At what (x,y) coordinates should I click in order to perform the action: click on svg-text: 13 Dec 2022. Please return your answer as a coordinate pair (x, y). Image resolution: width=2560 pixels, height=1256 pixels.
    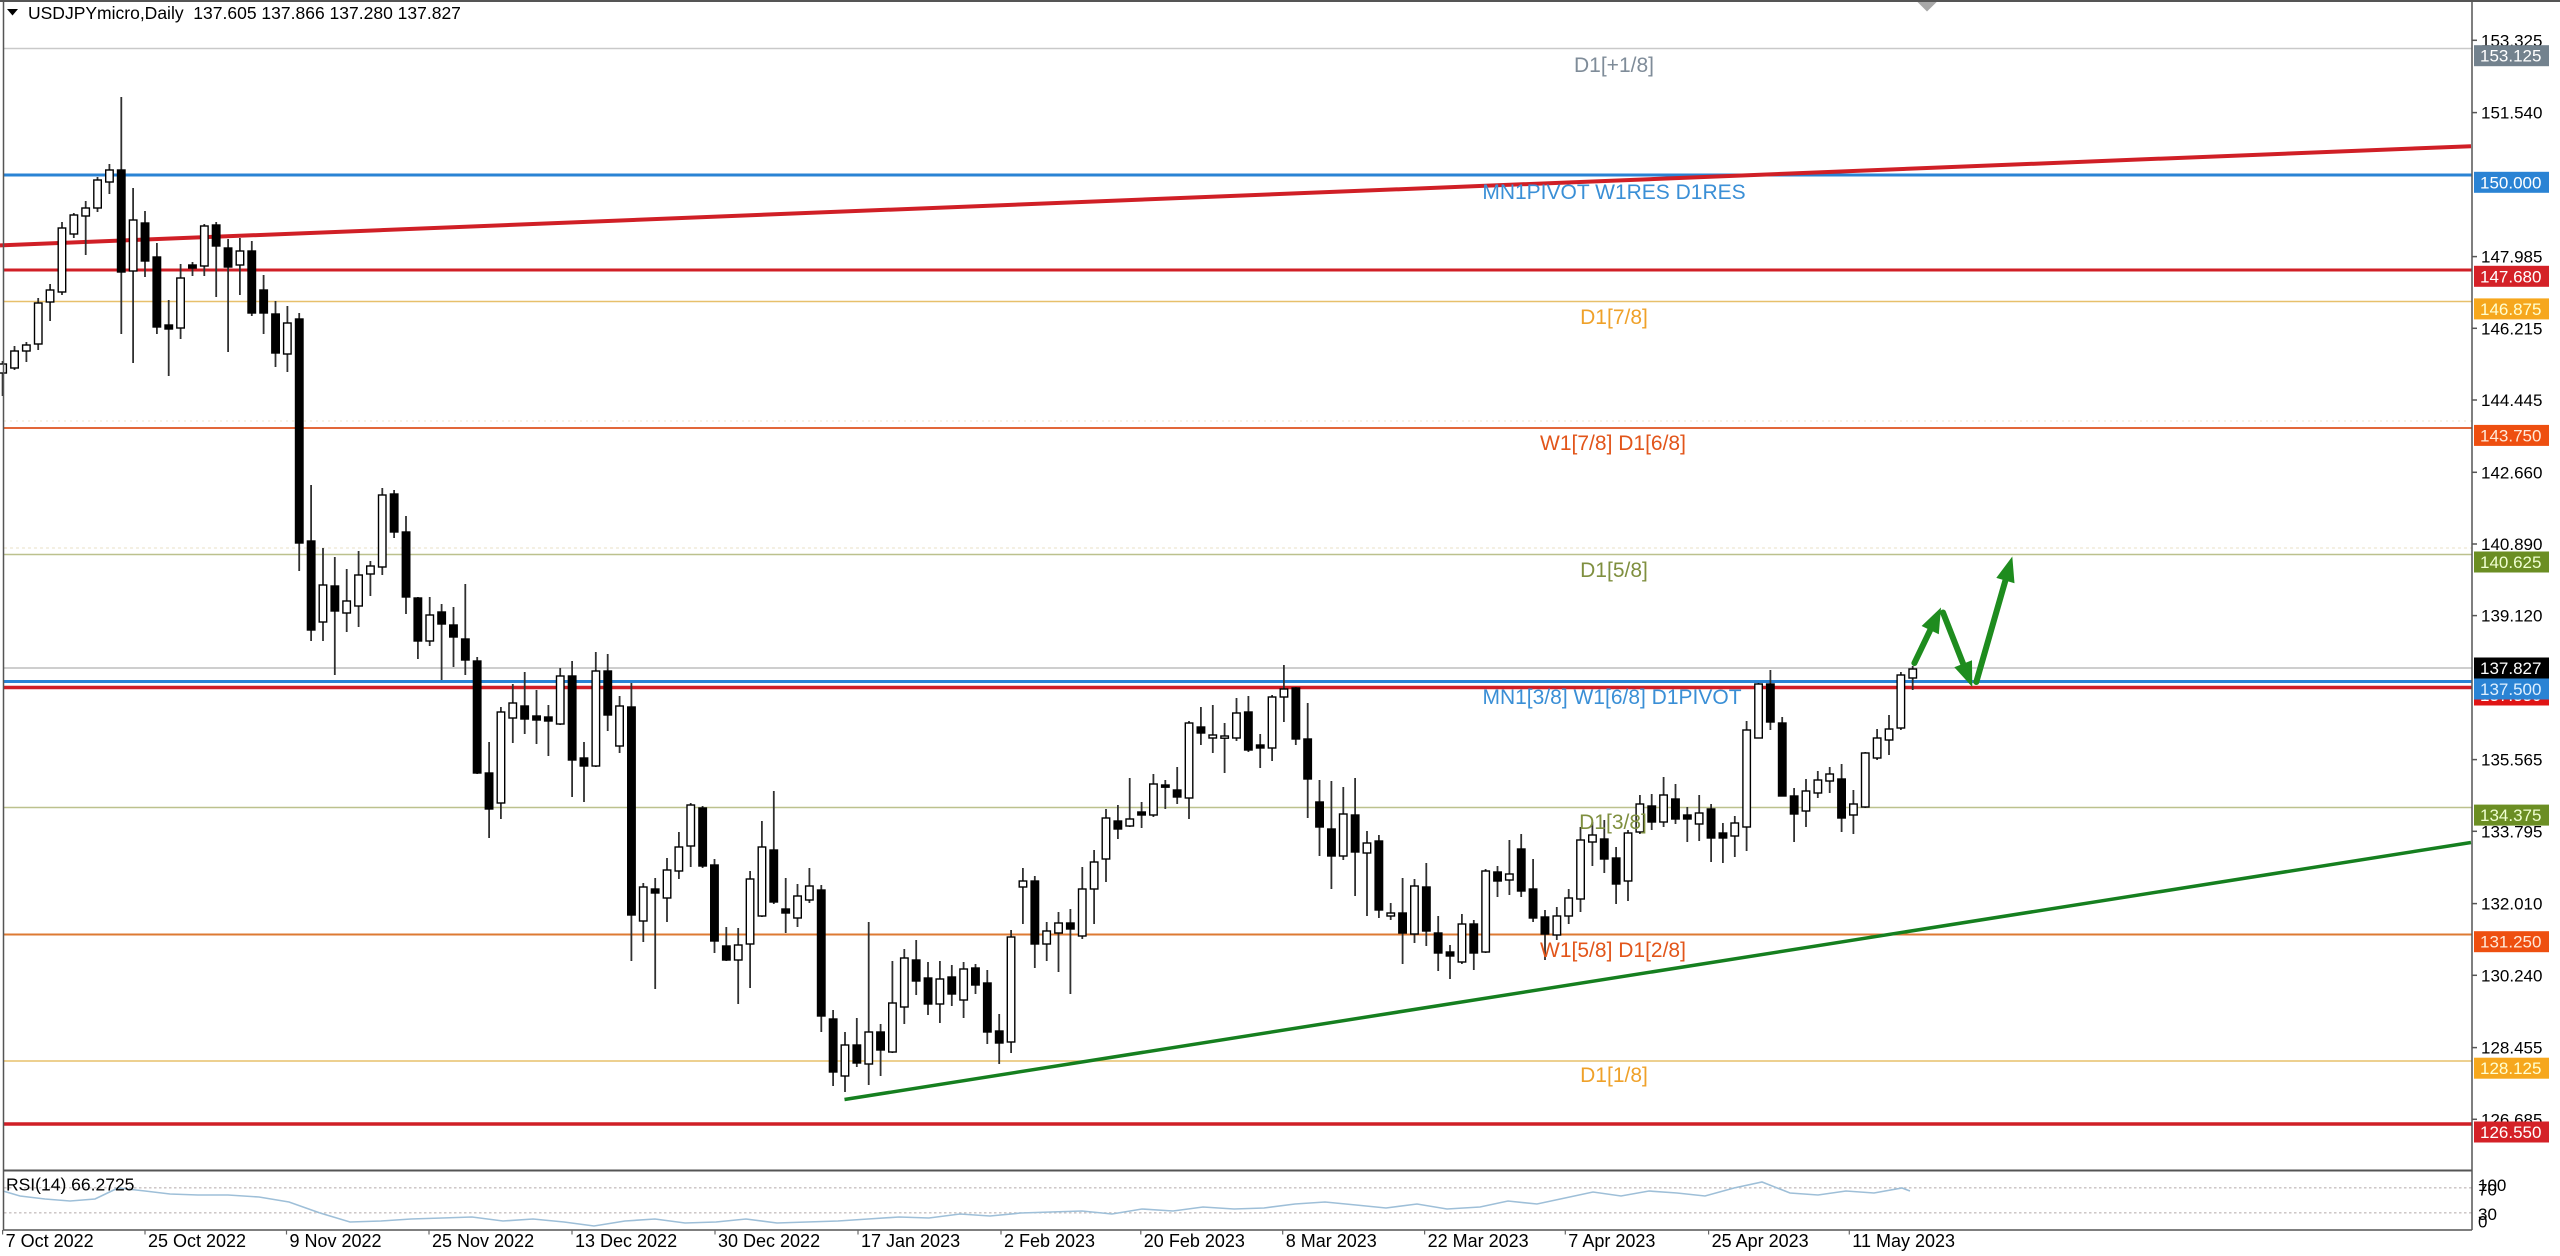
    Looking at the image, I should click on (626, 1241).